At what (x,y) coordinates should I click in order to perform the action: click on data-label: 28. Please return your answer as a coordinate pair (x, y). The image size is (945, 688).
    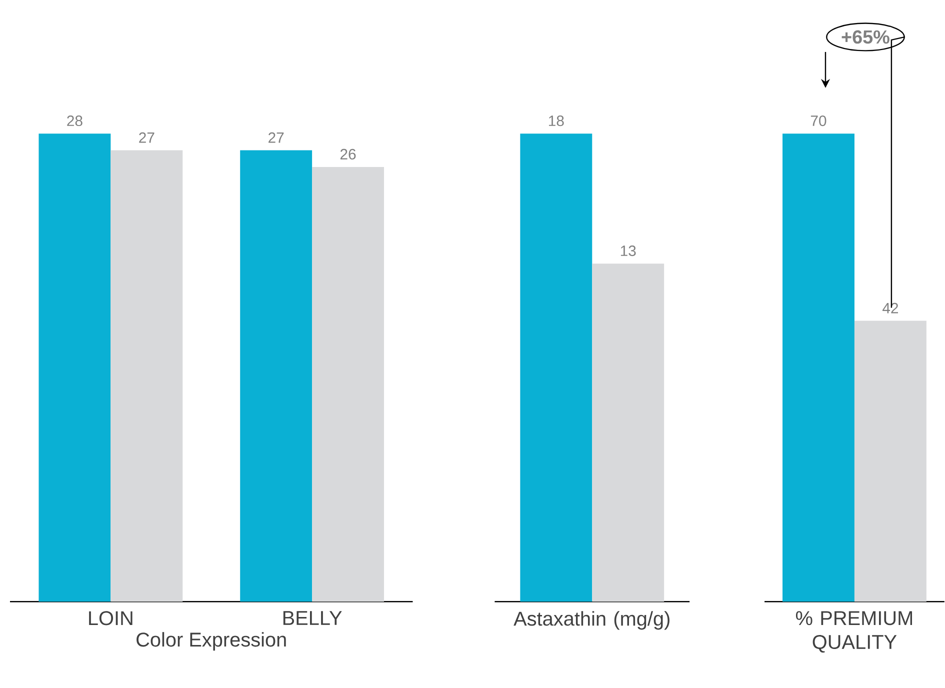
    Looking at the image, I should click on (74, 121).